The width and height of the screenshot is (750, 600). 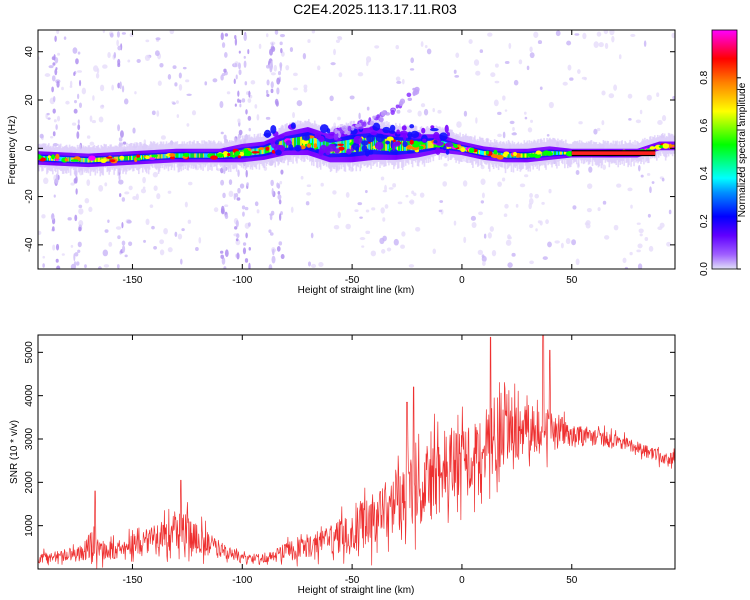 I want to click on spectrogram-y-label: Frequency (Hz), so click(x=12, y=150).